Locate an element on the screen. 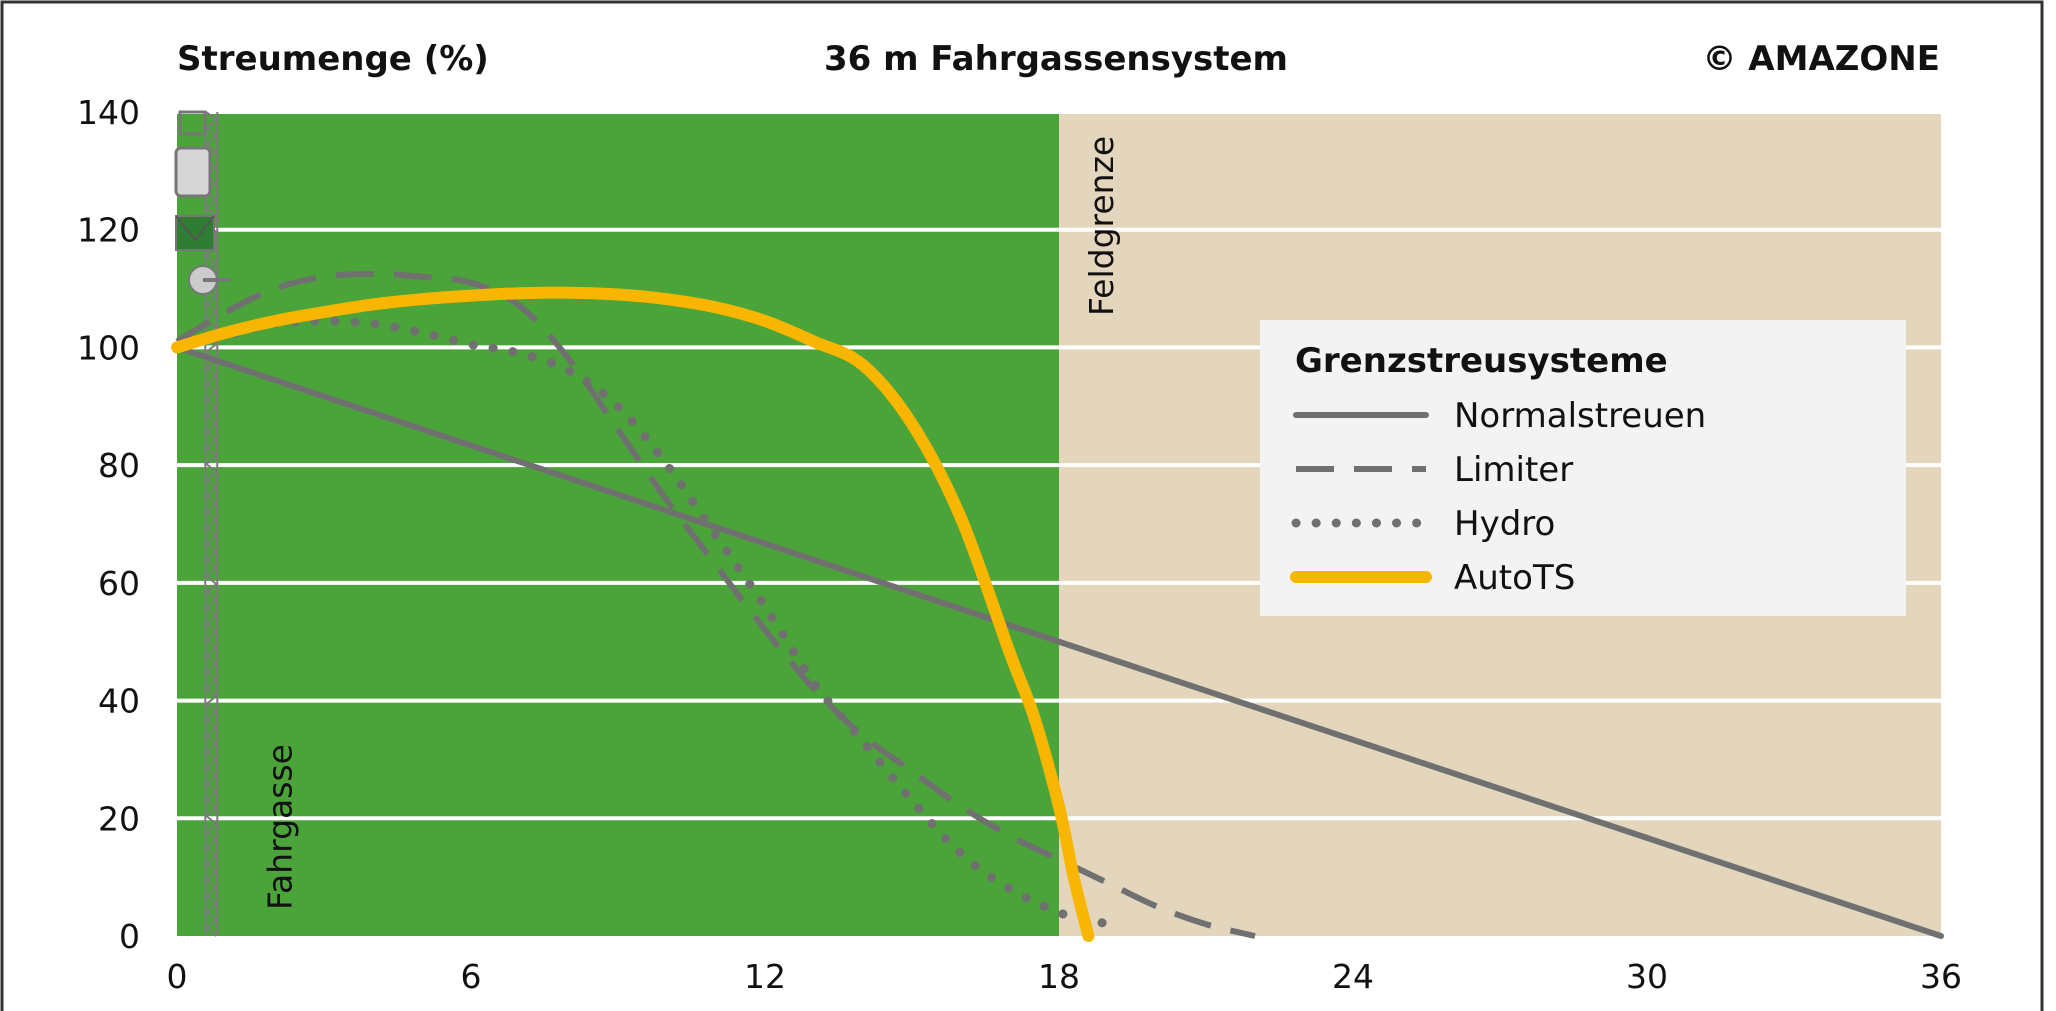 Image resolution: width=2056 pixels, height=1011 pixels. y-axis-label: Streumenge (%) is located at coordinates (333, 59).